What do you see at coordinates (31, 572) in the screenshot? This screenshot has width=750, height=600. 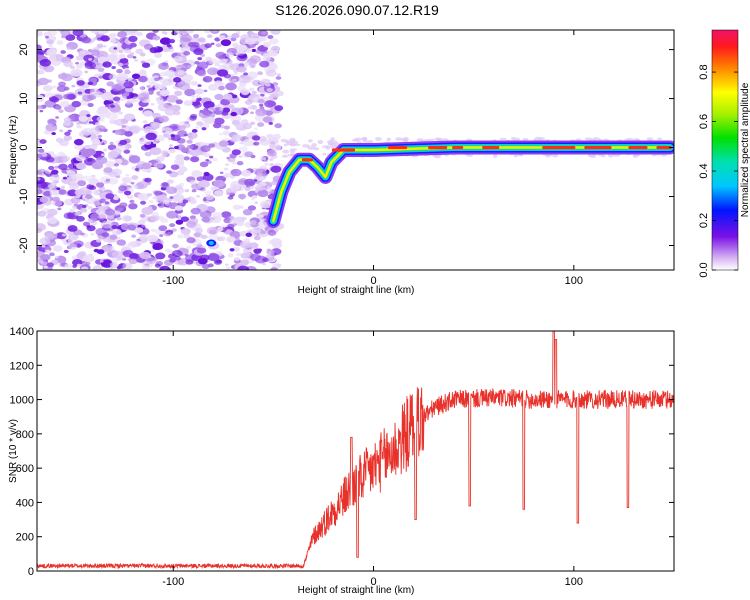 I see `snr-y-tick-label: 0` at bounding box center [31, 572].